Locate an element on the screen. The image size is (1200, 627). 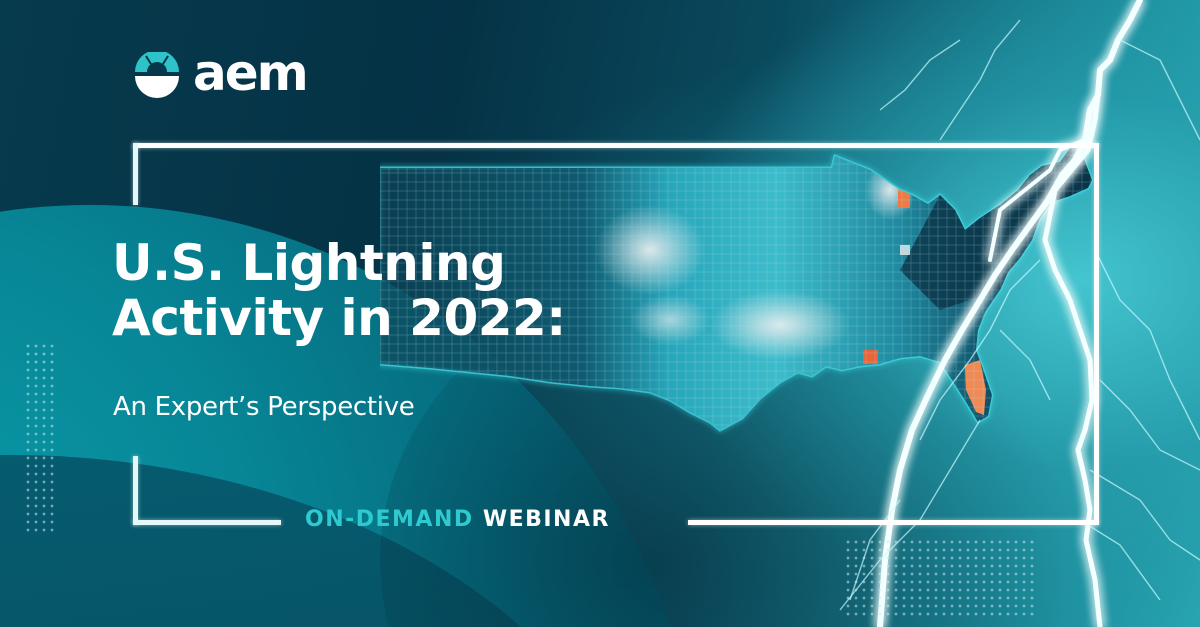
frame-bottom-left is located at coordinates (207, 522).